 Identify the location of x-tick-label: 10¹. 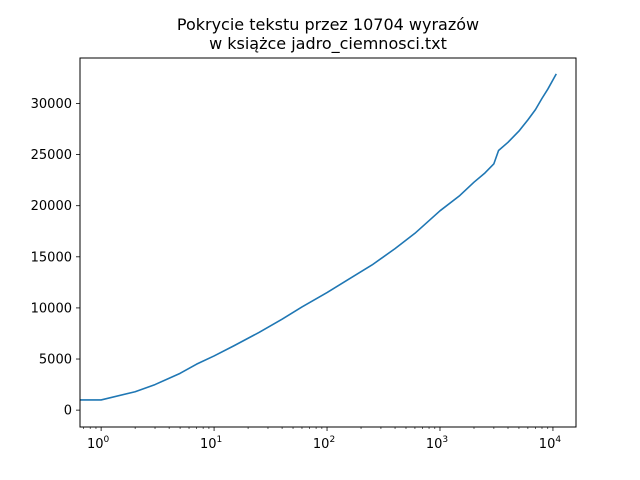
(211, 443).